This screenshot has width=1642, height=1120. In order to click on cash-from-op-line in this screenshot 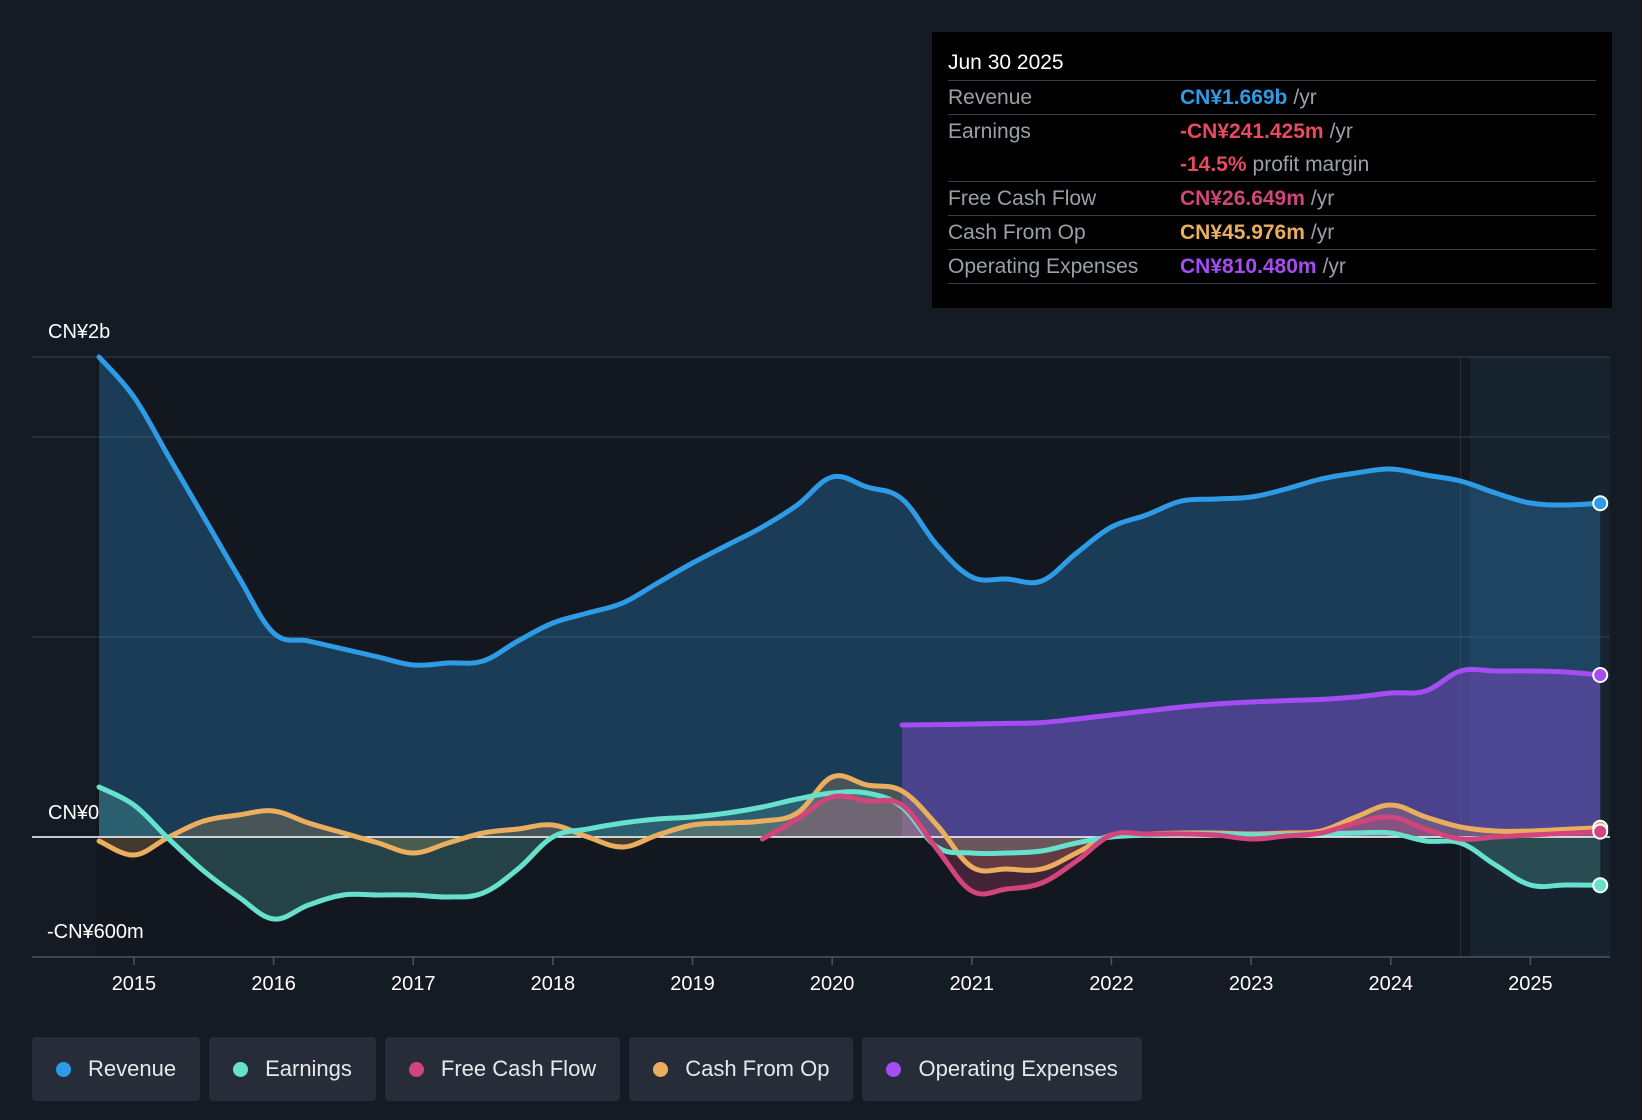, I will do `click(849, 823)`.